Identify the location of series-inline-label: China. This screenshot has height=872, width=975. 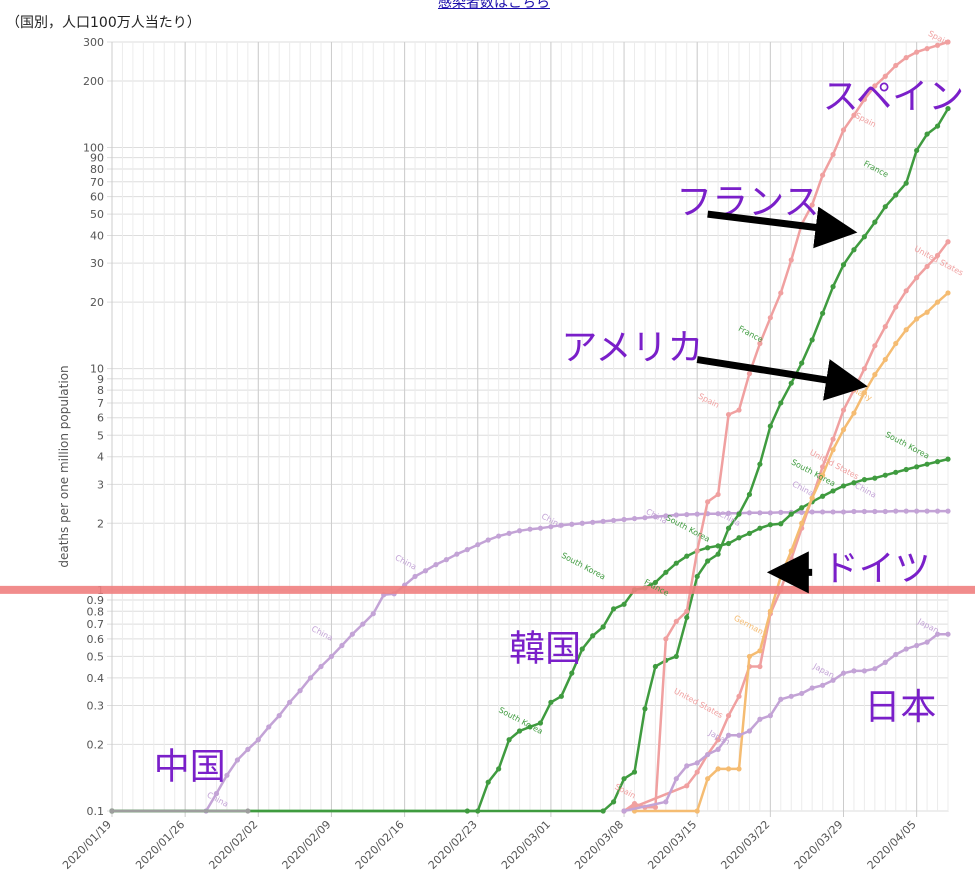
(803, 488).